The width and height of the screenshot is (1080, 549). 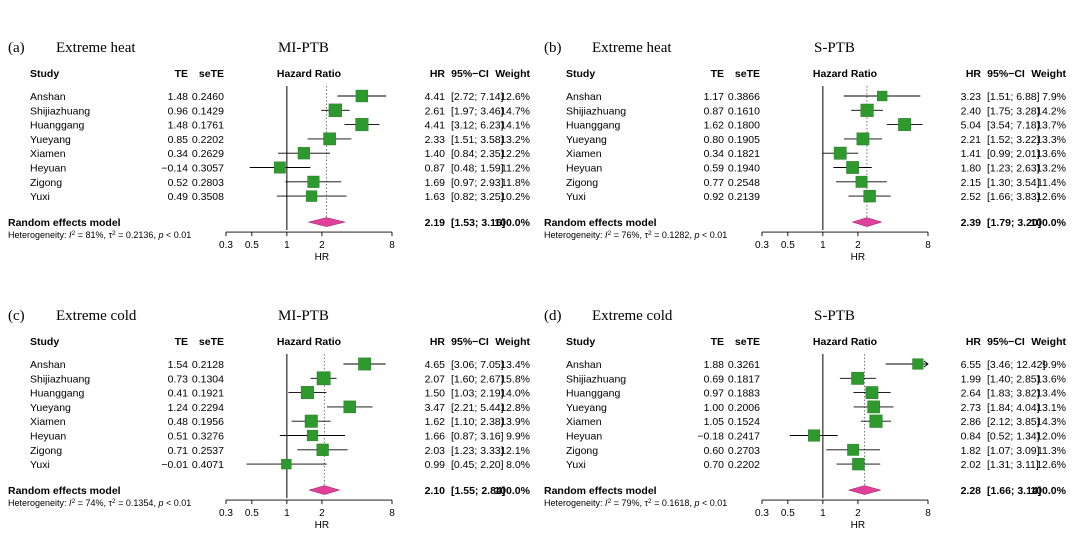 What do you see at coordinates (211, 74) in the screenshot?
I see `col-header-sete: seTE` at bounding box center [211, 74].